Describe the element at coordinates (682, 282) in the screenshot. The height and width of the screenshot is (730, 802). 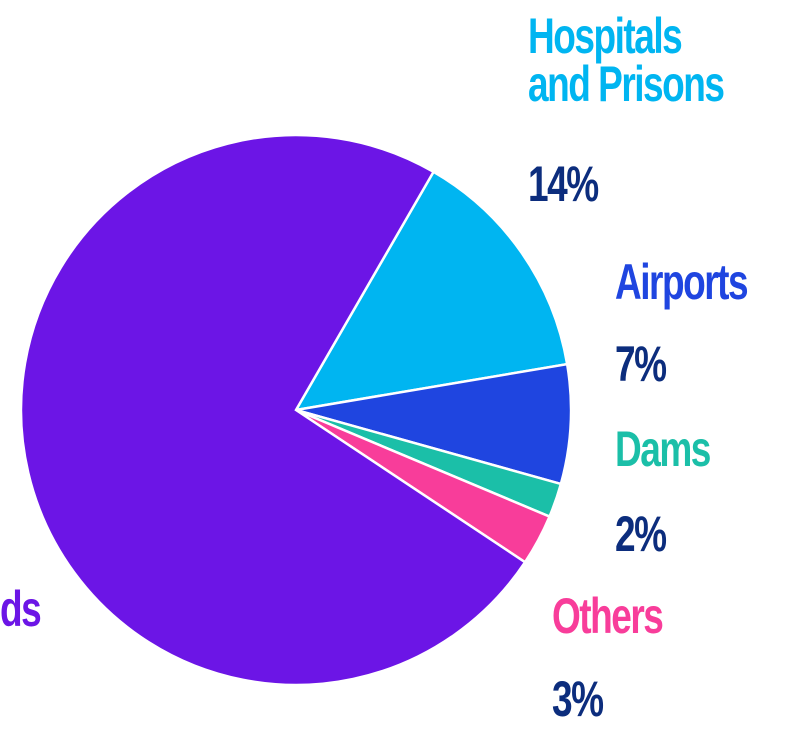
I see `slice-label: Airports` at that location.